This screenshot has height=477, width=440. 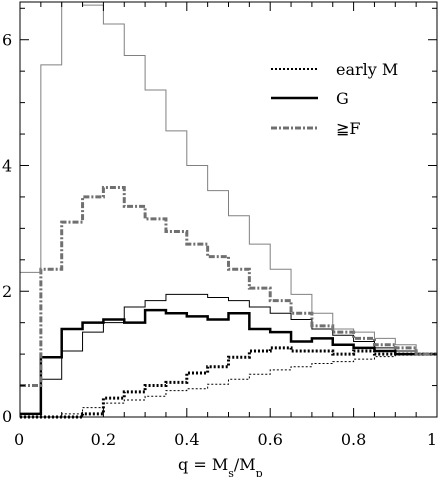 What do you see at coordinates (19, 439) in the screenshot?
I see `x-tick-label: 0` at bounding box center [19, 439].